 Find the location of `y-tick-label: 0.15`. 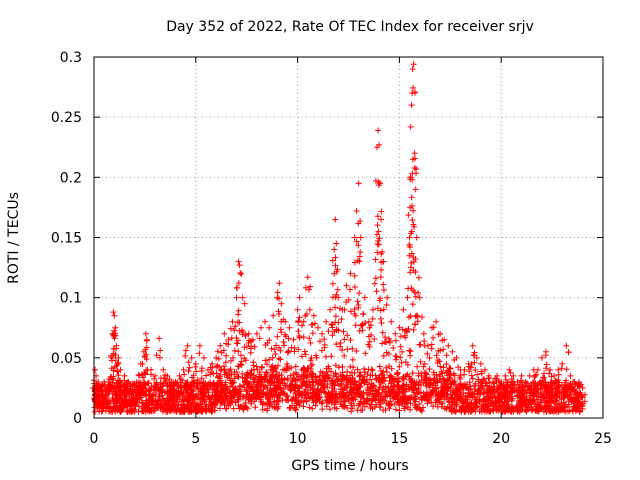

y-tick-label: 0.15 is located at coordinates (66, 239).